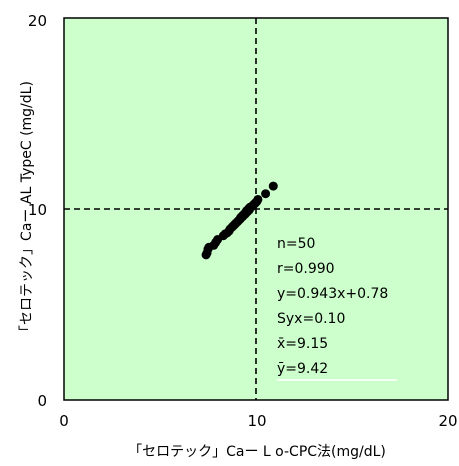 The height and width of the screenshot is (466, 459). What do you see at coordinates (37, 21) in the screenshot?
I see `y-tick-label: 20` at bounding box center [37, 21].